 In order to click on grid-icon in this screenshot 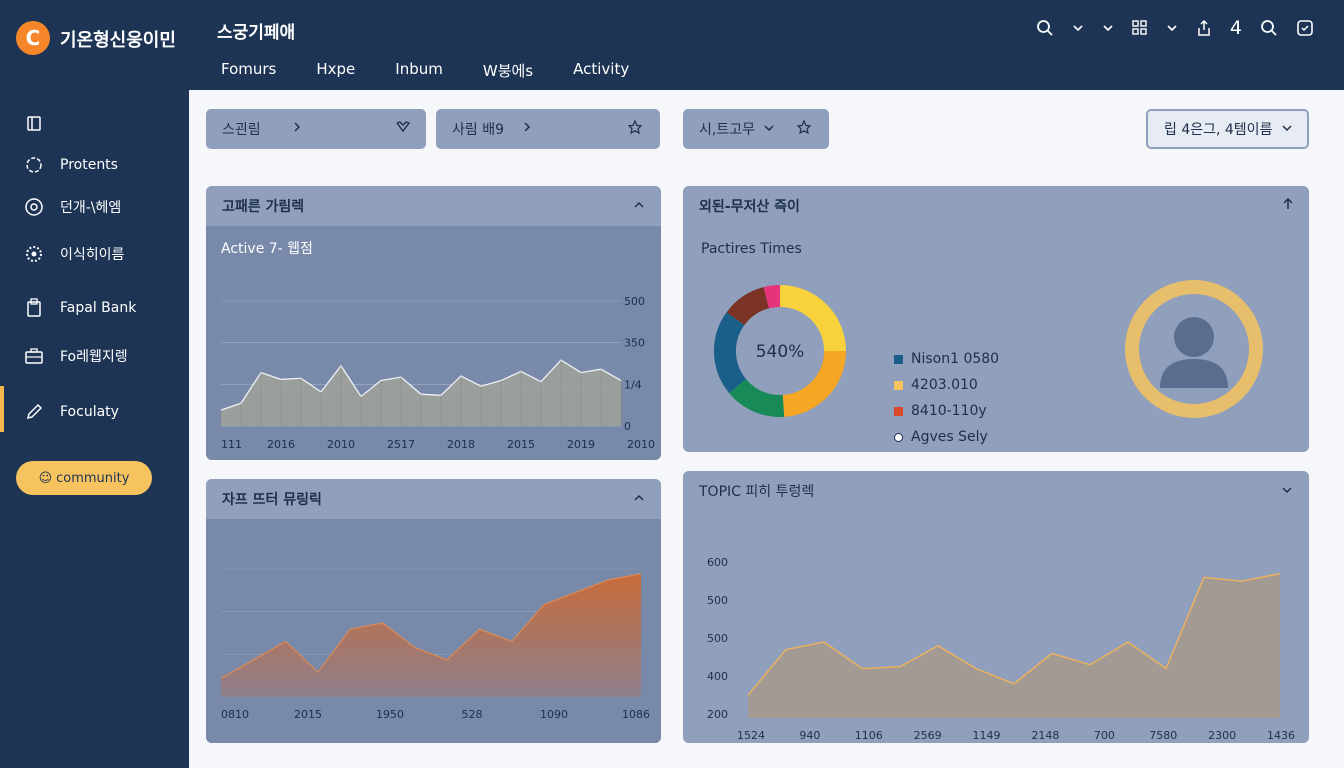, I will do `click(1140, 28)`.